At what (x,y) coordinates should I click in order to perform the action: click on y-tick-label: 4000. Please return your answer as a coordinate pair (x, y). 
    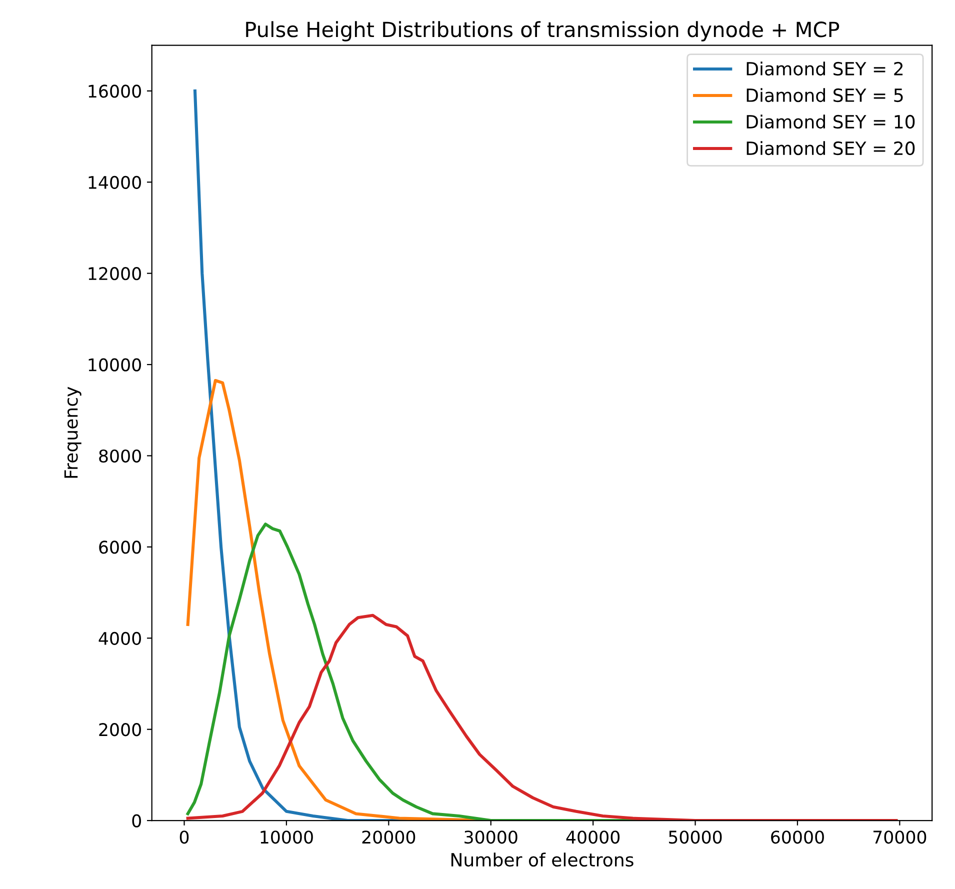
    Looking at the image, I should click on (119, 638).